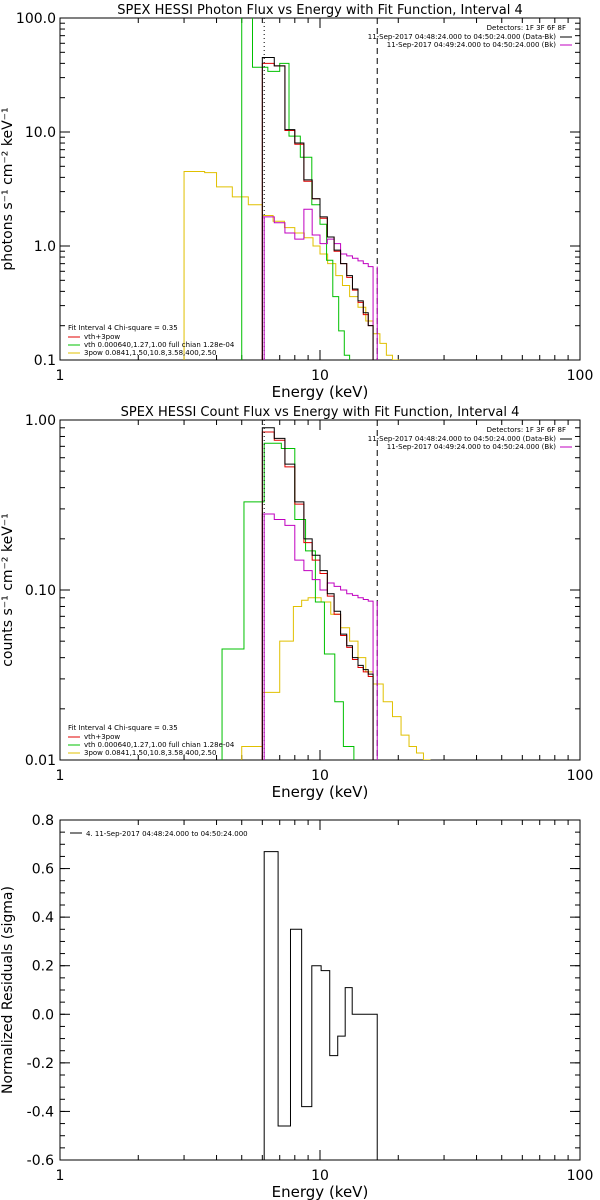 This screenshot has height=1200, width=600. Describe the element at coordinates (45, 361) in the screenshot. I see `y-tick-label: 0.1` at that location.